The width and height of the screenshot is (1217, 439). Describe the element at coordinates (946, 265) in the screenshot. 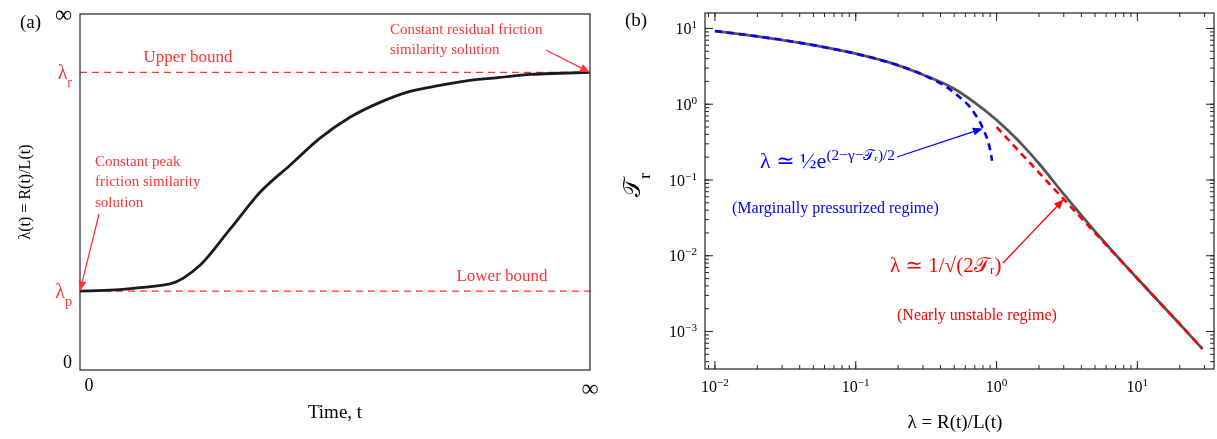

I see `annotation: λ ≃ 1/√(2𝒯ᵣ)` at that location.